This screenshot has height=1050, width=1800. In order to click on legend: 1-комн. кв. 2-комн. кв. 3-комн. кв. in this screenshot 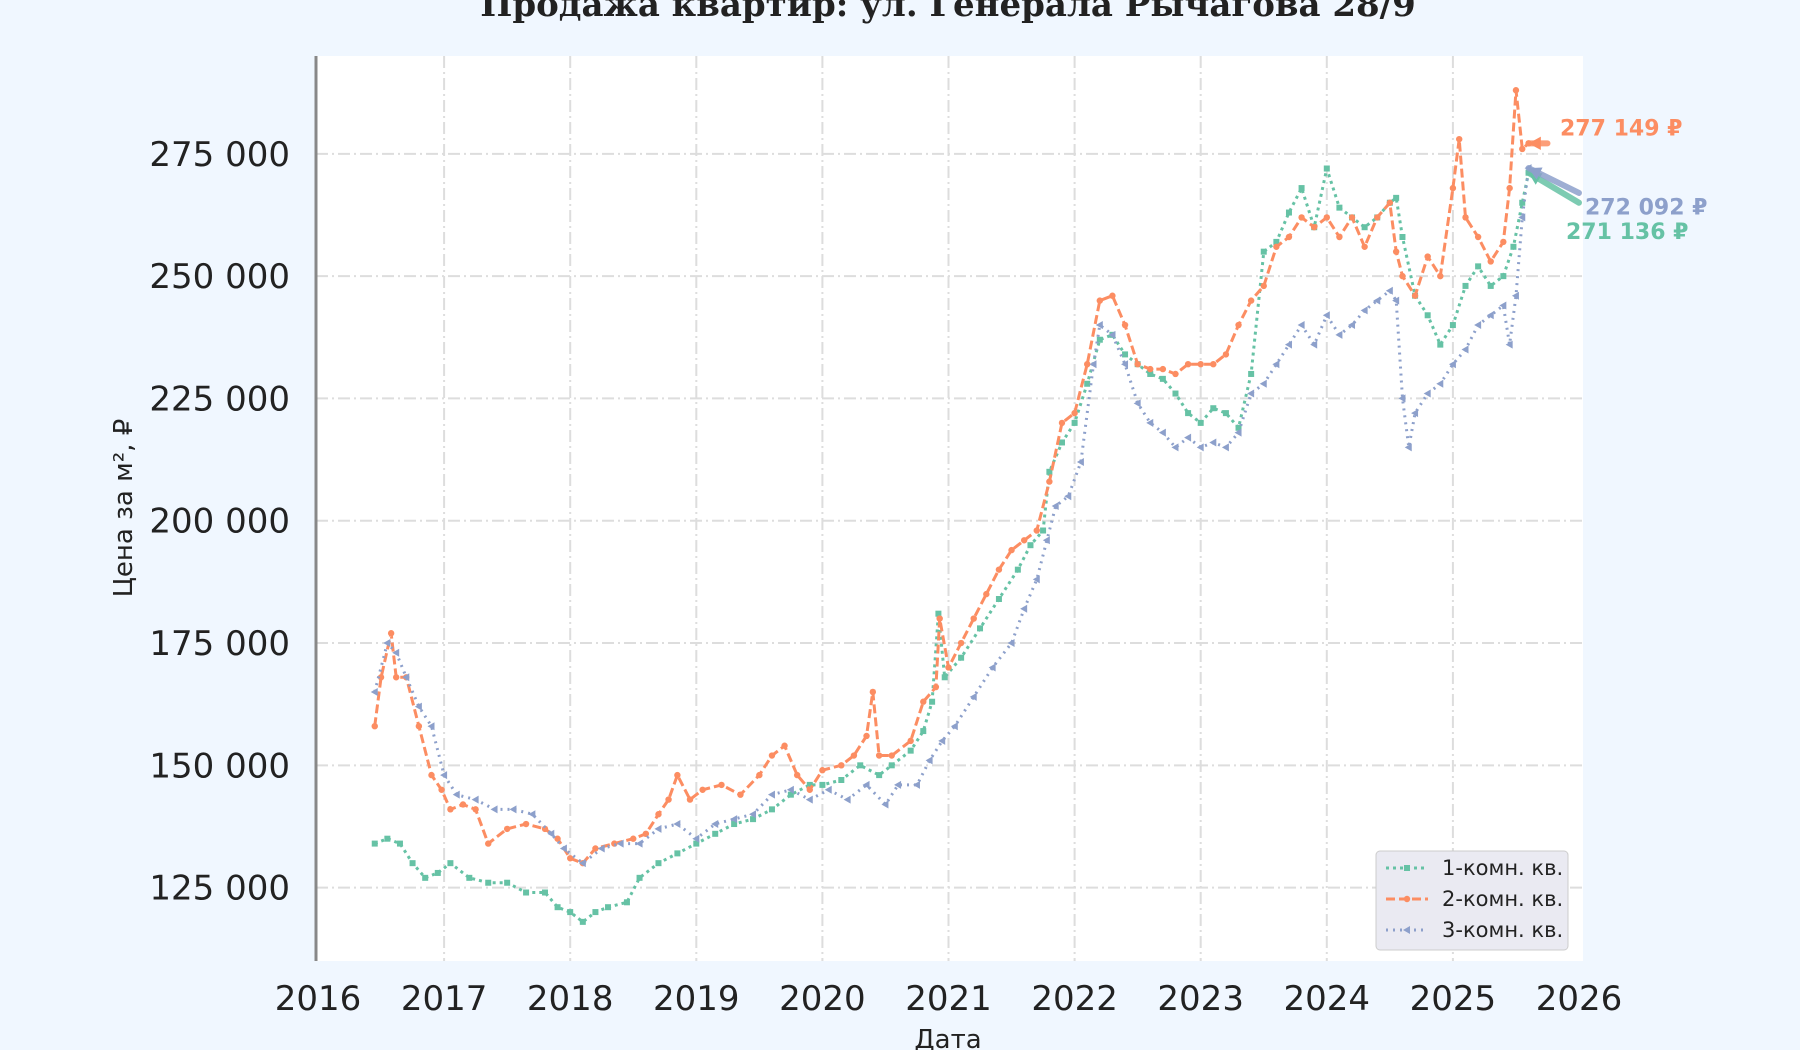, I will do `click(1472, 900)`.